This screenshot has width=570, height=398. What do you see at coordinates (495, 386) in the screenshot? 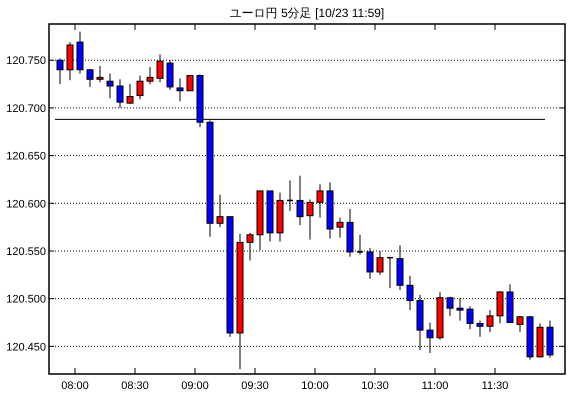
I see `x-tick-label: 11:30` at bounding box center [495, 386].